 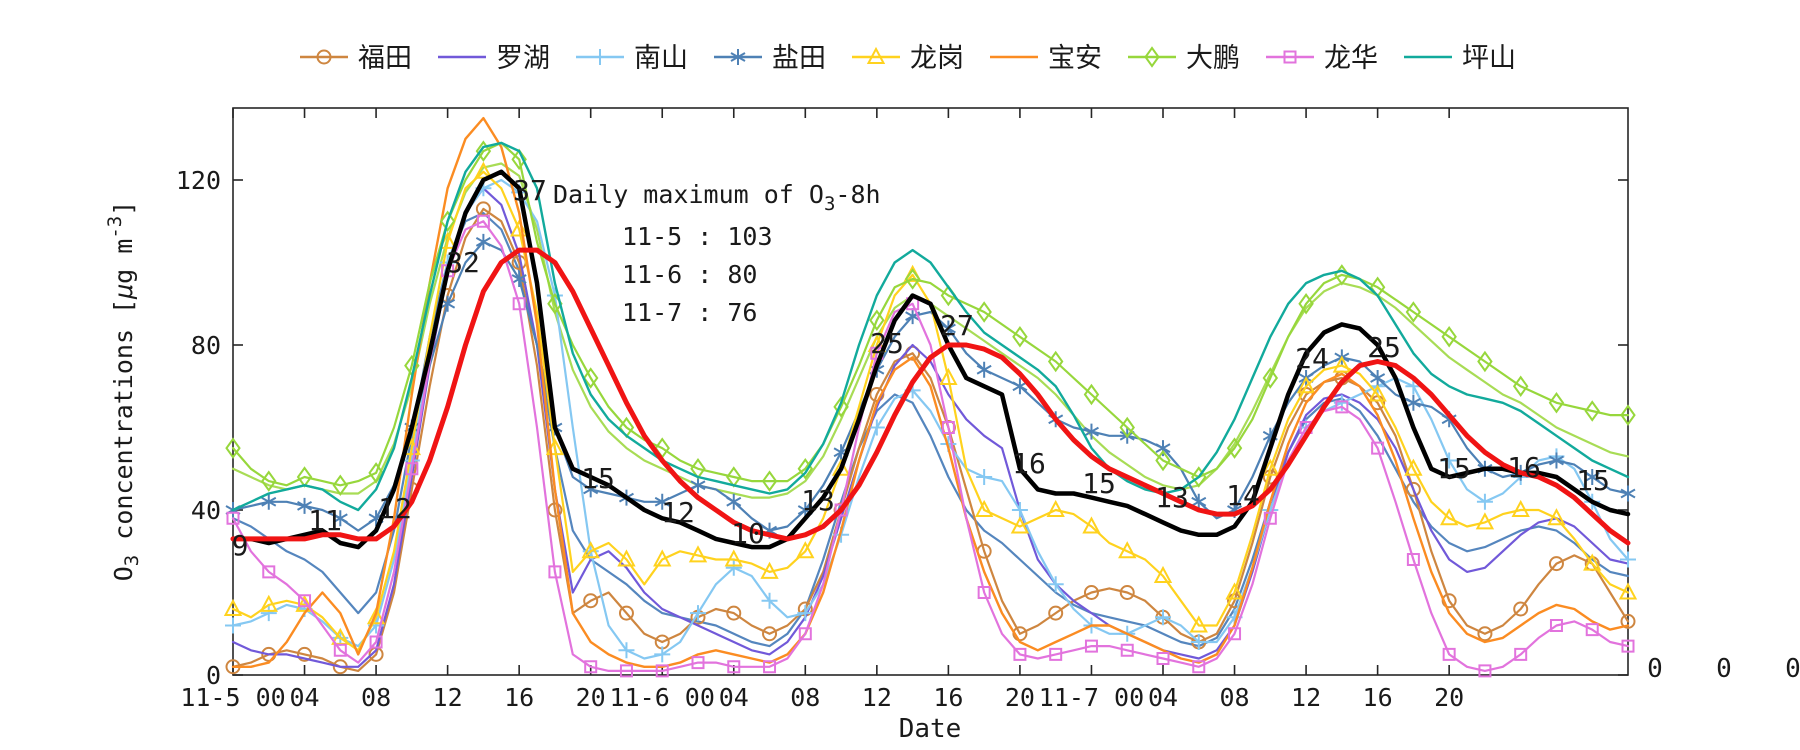 What do you see at coordinates (1091, 697) in the screenshot?
I see `x-tick-label: 11-7 00` at bounding box center [1091, 697].